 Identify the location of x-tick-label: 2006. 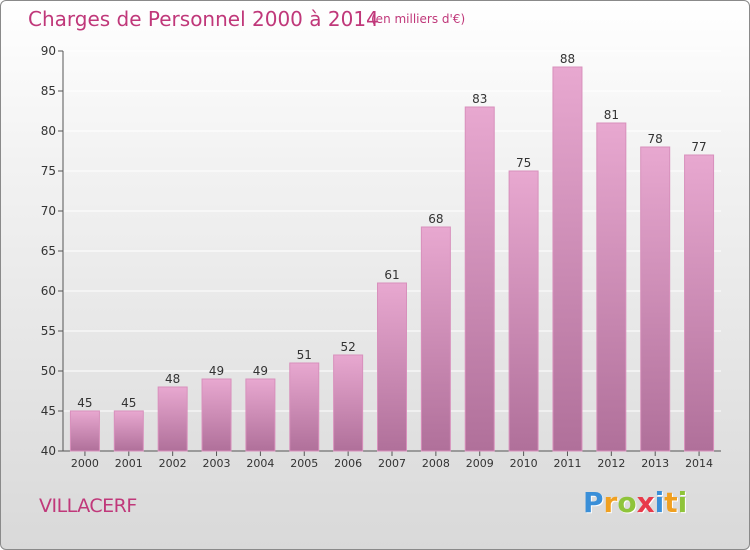
(348, 463).